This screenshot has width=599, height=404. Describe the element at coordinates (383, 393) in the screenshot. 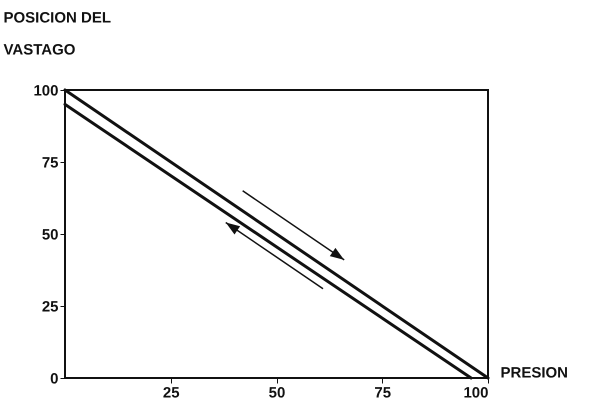

I see `x-tick-label: 75` at that location.